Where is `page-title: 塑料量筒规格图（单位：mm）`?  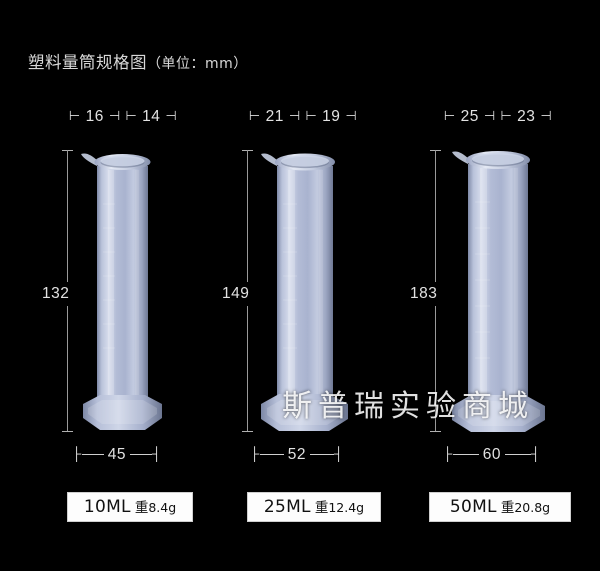
page-title: 塑料量筒规格图（单位：mm） is located at coordinates (138, 61).